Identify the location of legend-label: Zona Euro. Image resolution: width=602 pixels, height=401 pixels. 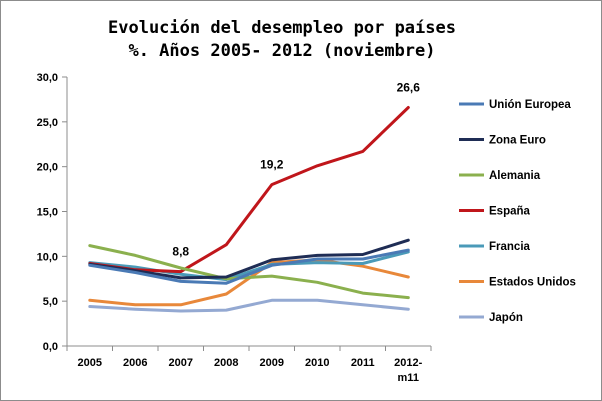
(517, 141).